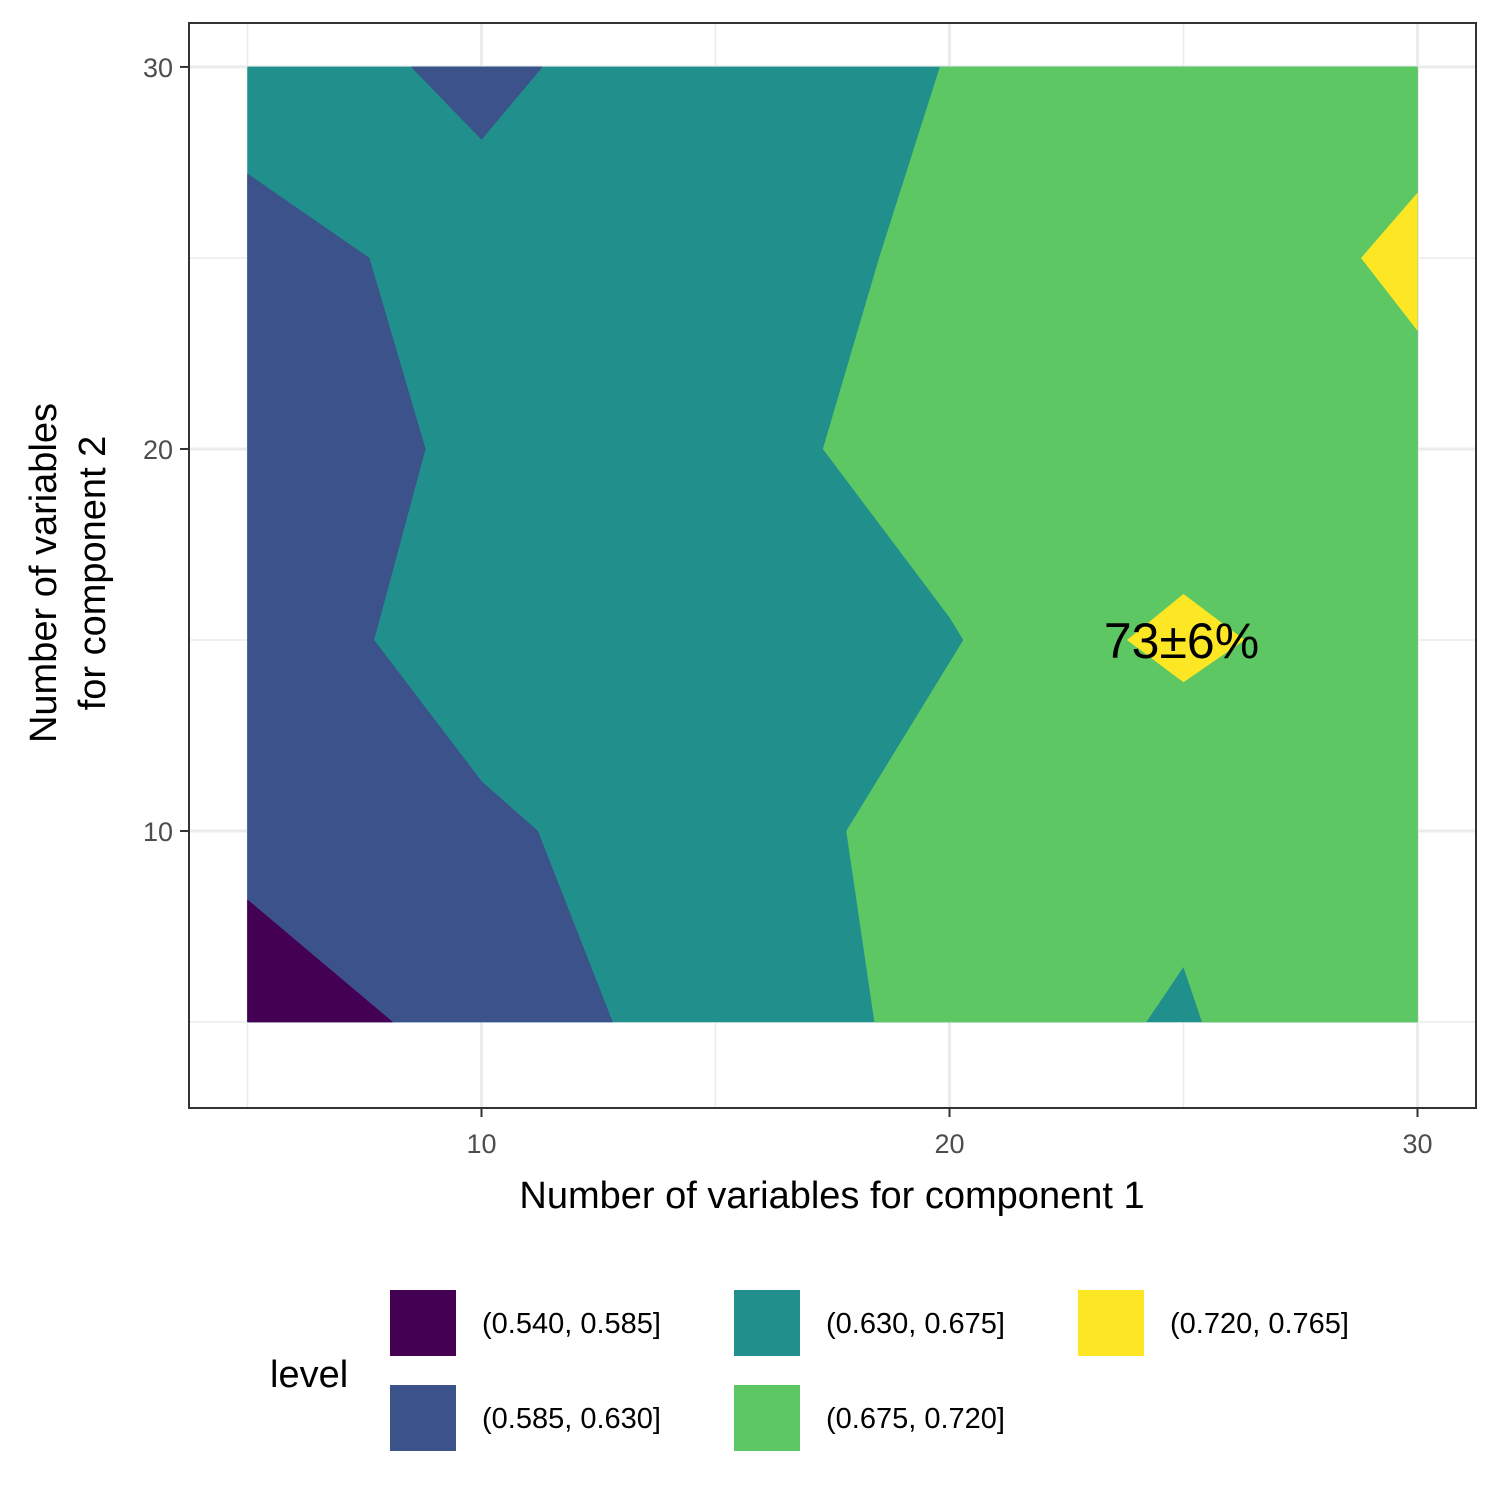  What do you see at coordinates (915, 1419) in the screenshot?
I see `legend-label: (0.675, 0.720]` at bounding box center [915, 1419].